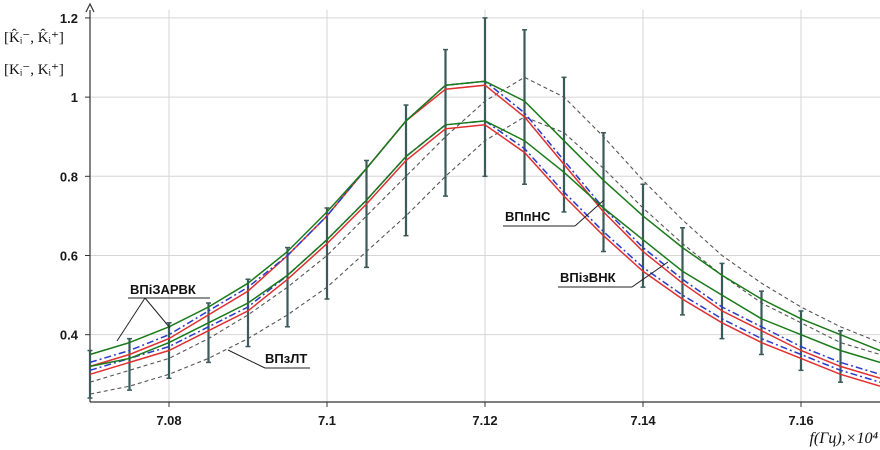 This screenshot has width=880, height=450. Describe the element at coordinates (246, 359) in the screenshot. I see `annotation-vpzlt-leader` at that location.